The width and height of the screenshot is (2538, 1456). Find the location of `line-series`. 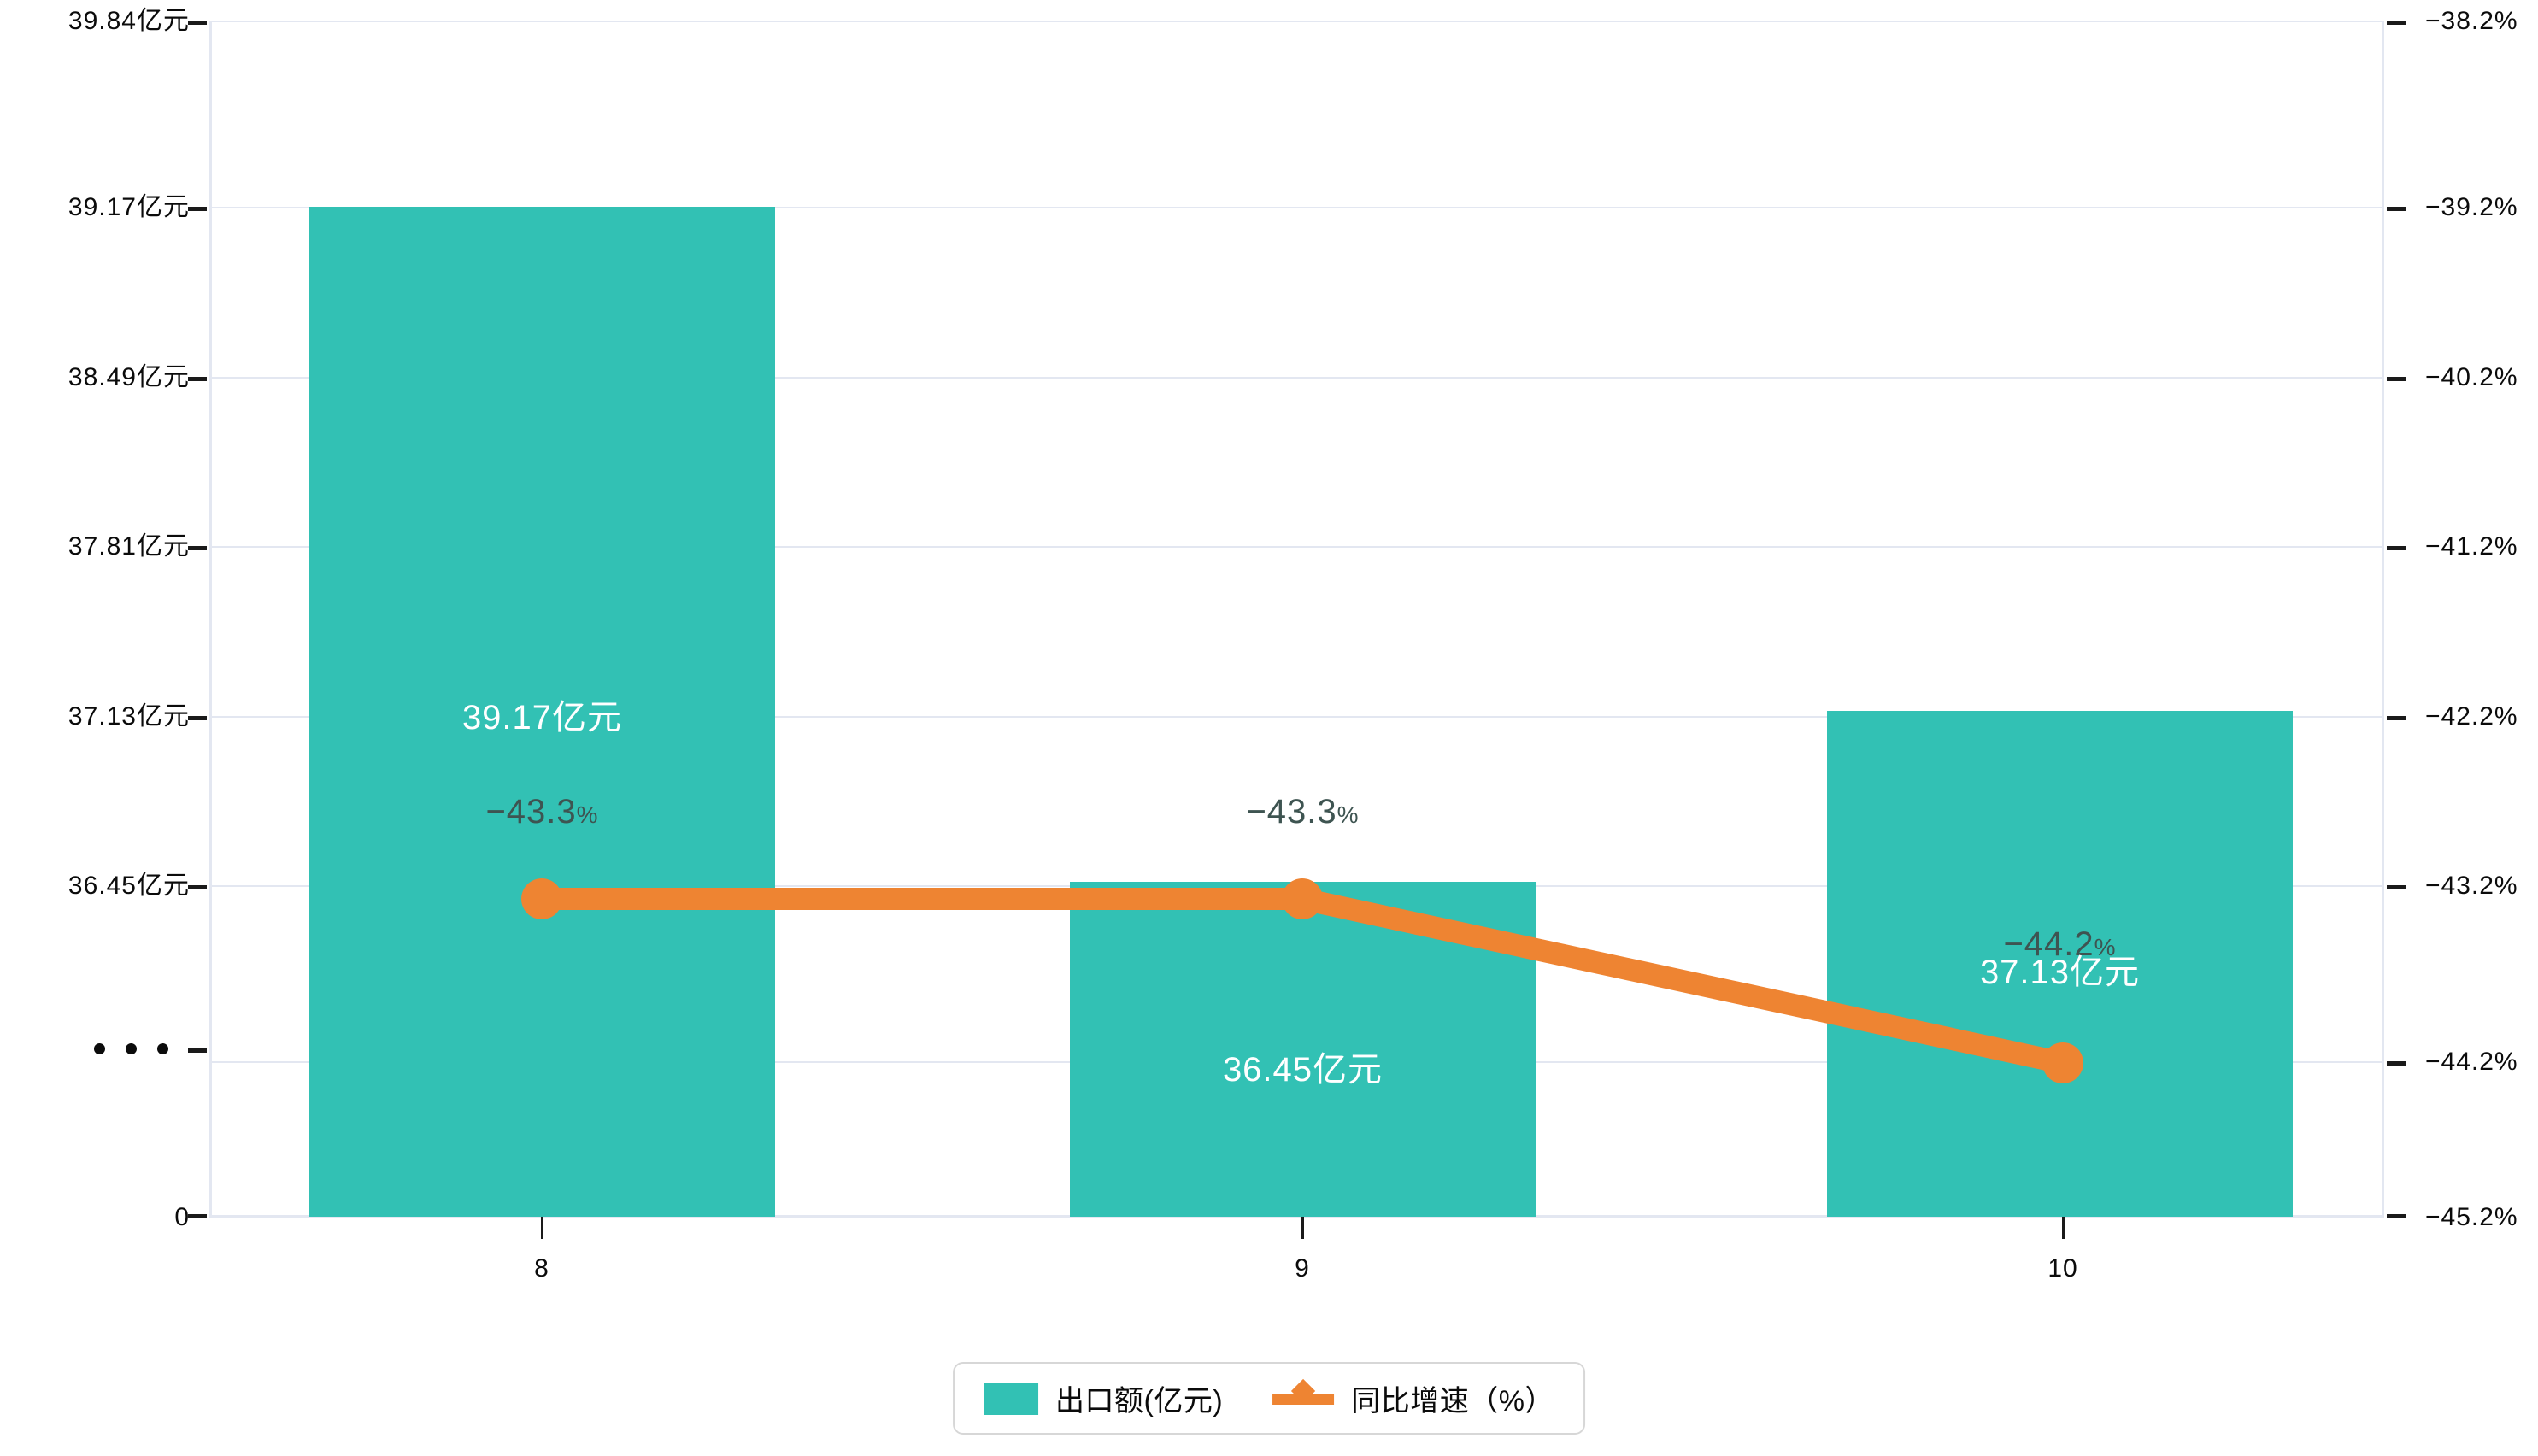

line-series is located at coordinates (1302, 981).